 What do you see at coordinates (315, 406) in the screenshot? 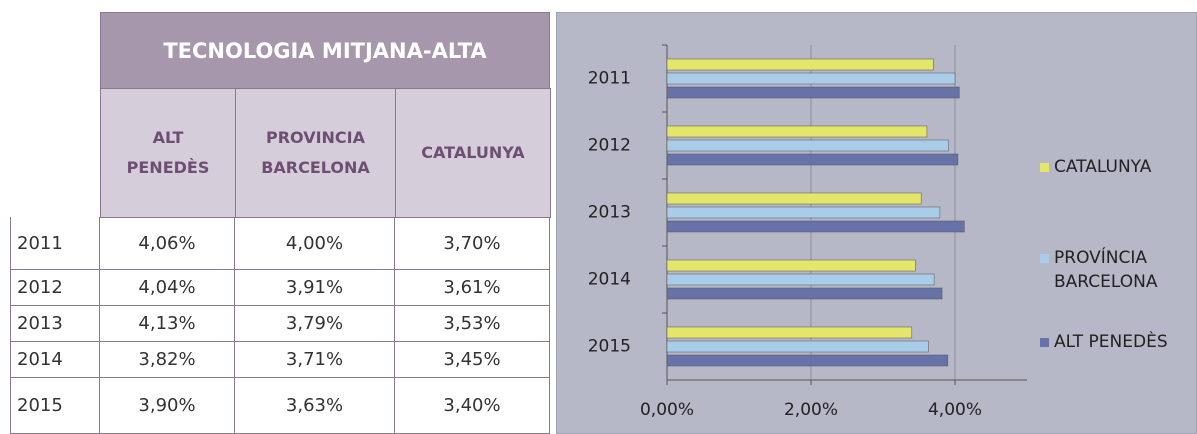
I see `table-cell: 3,63%` at bounding box center [315, 406].